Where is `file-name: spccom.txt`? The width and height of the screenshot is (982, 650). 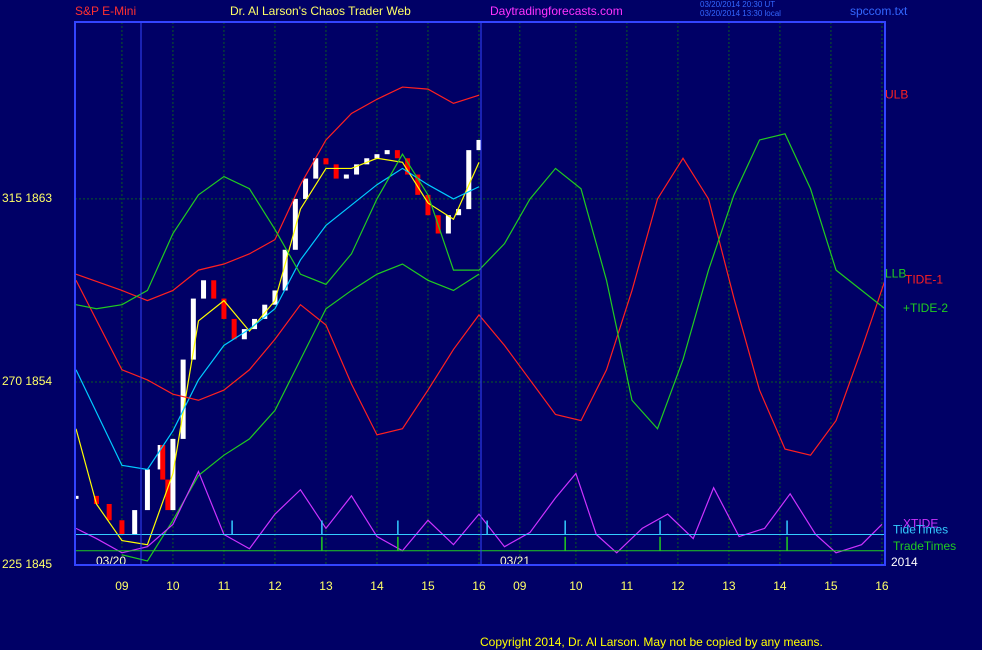
file-name: spccom.txt is located at coordinates (879, 11).